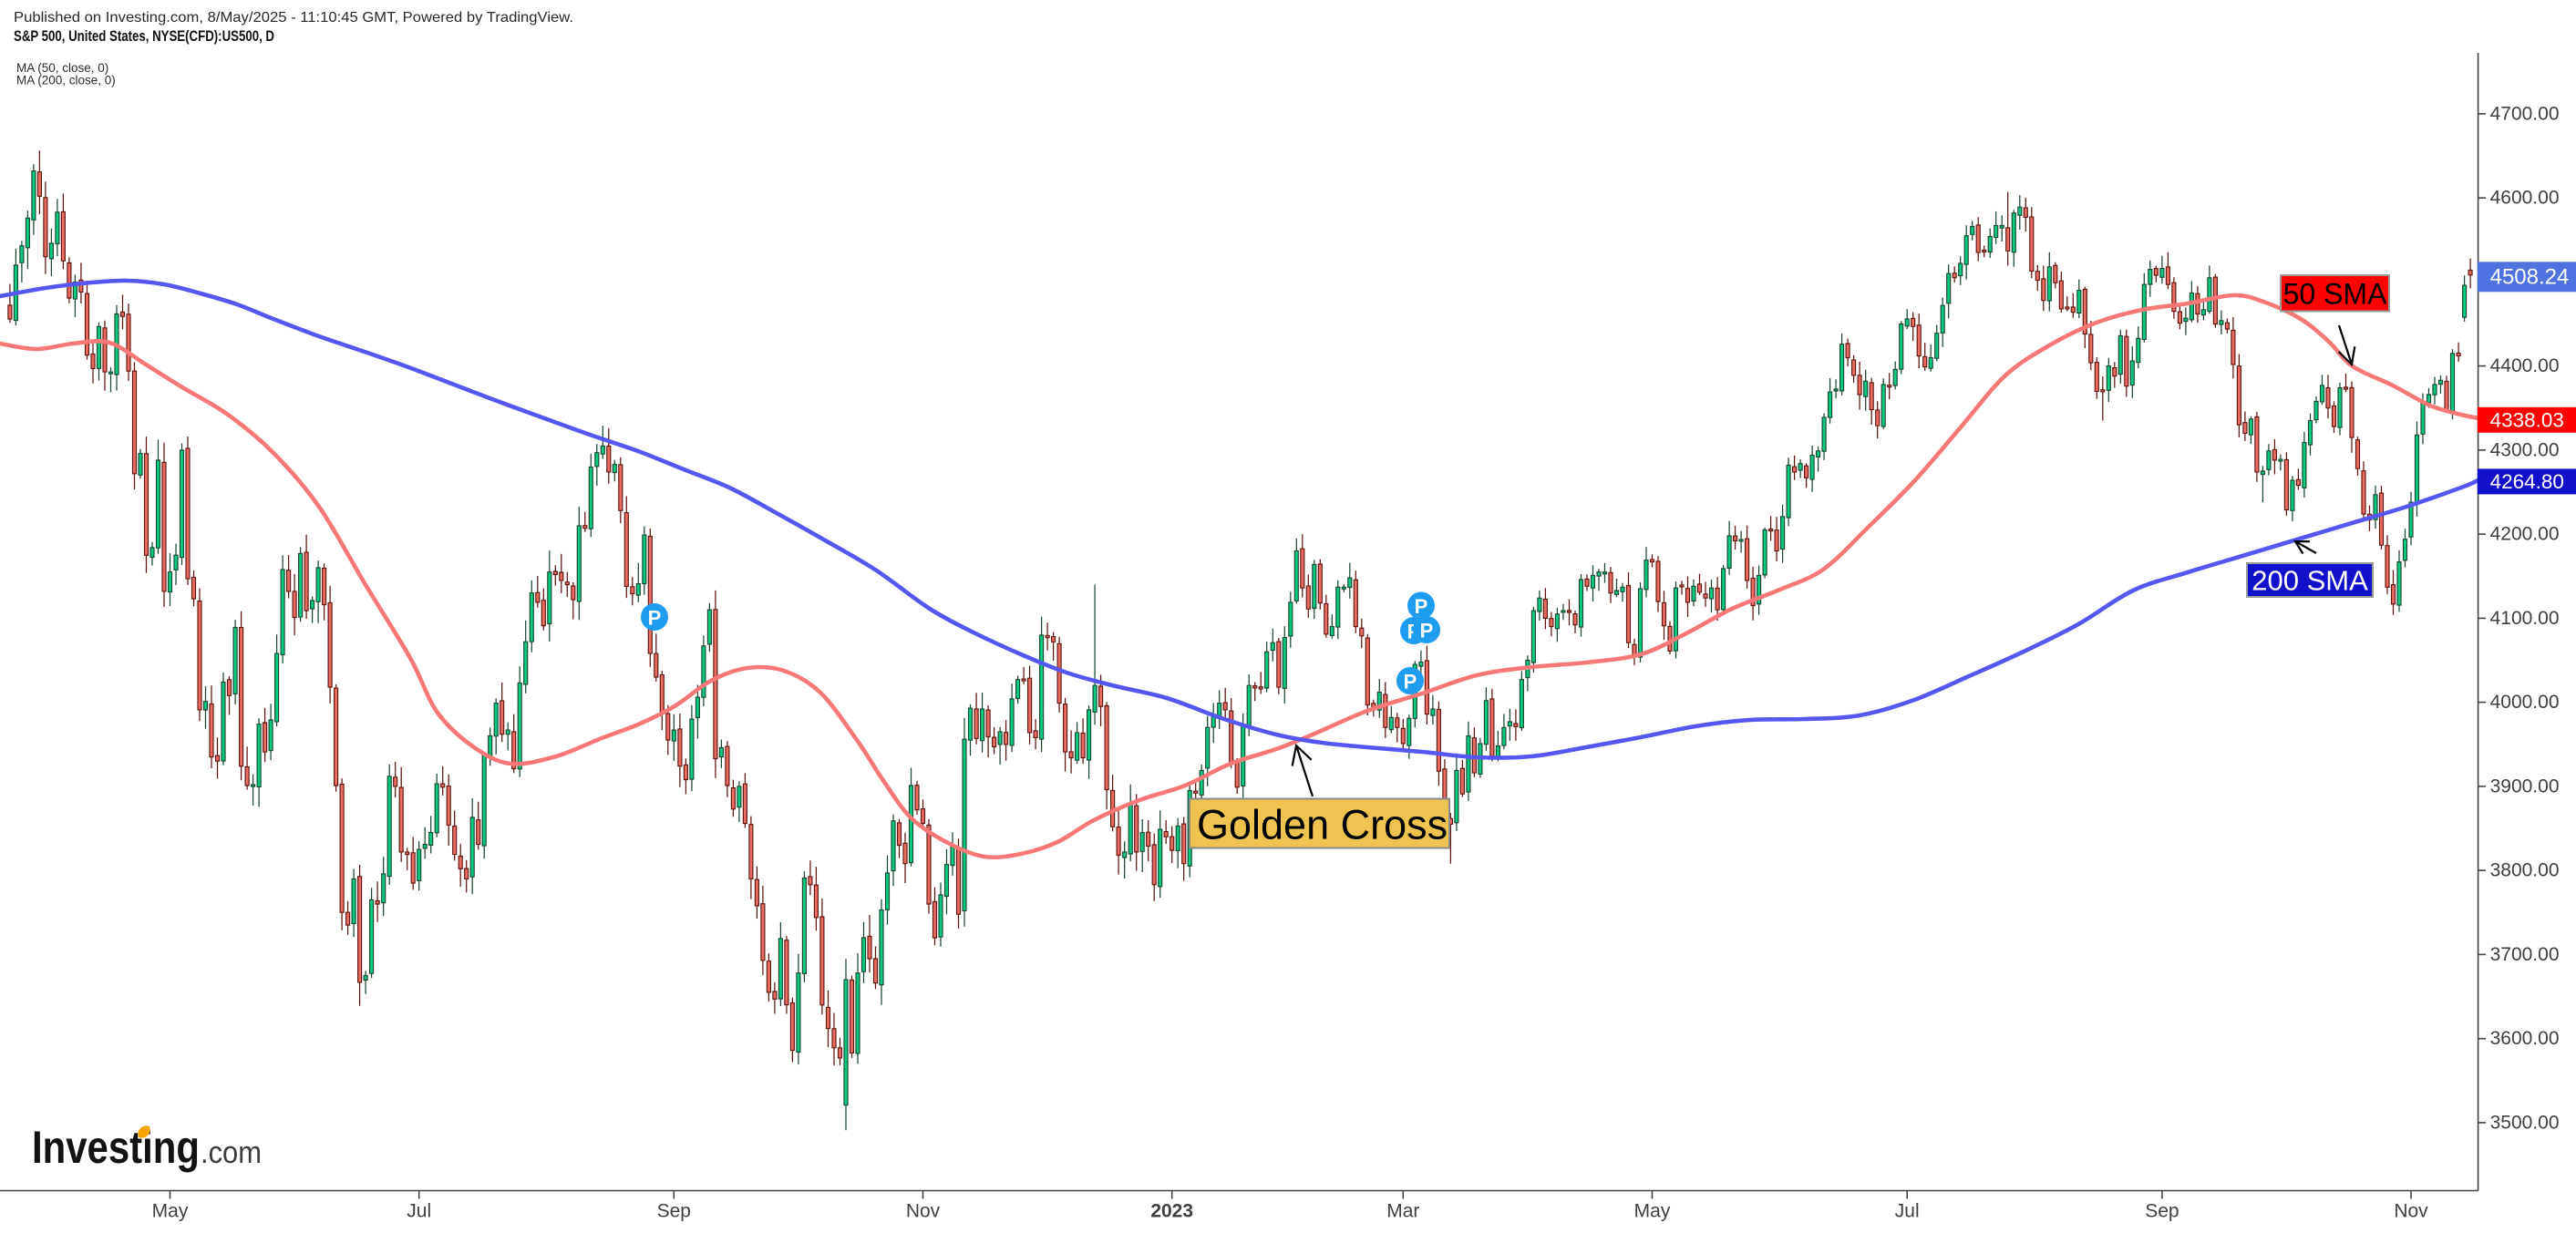 Image resolution: width=2576 pixels, height=1233 pixels. I want to click on svg-text: Investing, so click(116, 1147).